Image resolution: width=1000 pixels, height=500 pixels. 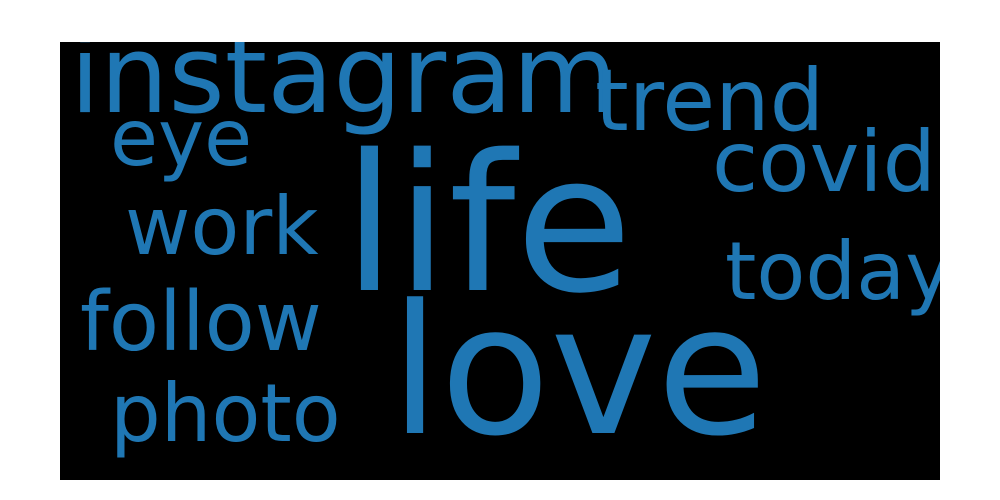 I want to click on word-covid: covid, so click(x=824, y=162).